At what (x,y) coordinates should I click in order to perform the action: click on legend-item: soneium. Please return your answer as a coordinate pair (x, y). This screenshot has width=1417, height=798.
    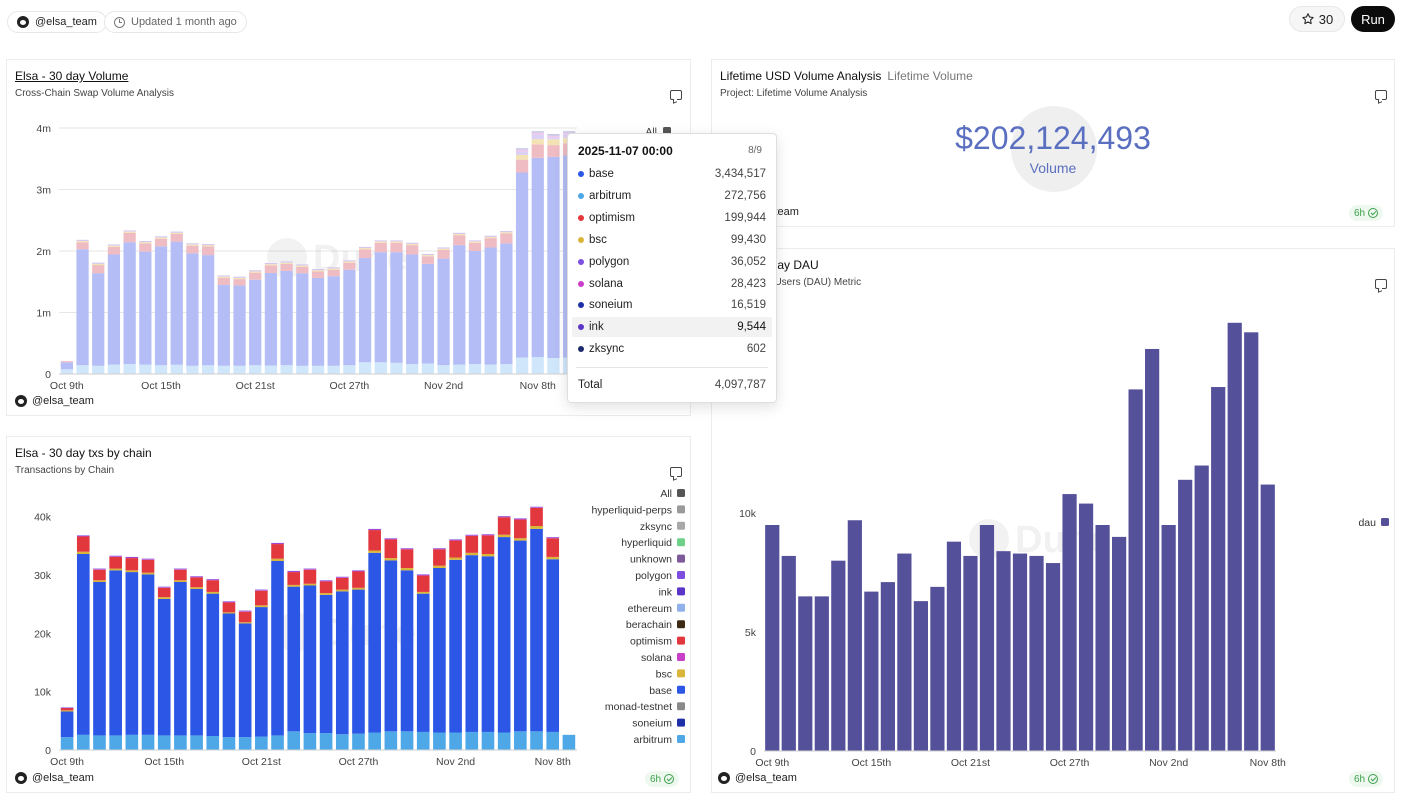
    Looking at the image, I should click on (652, 724).